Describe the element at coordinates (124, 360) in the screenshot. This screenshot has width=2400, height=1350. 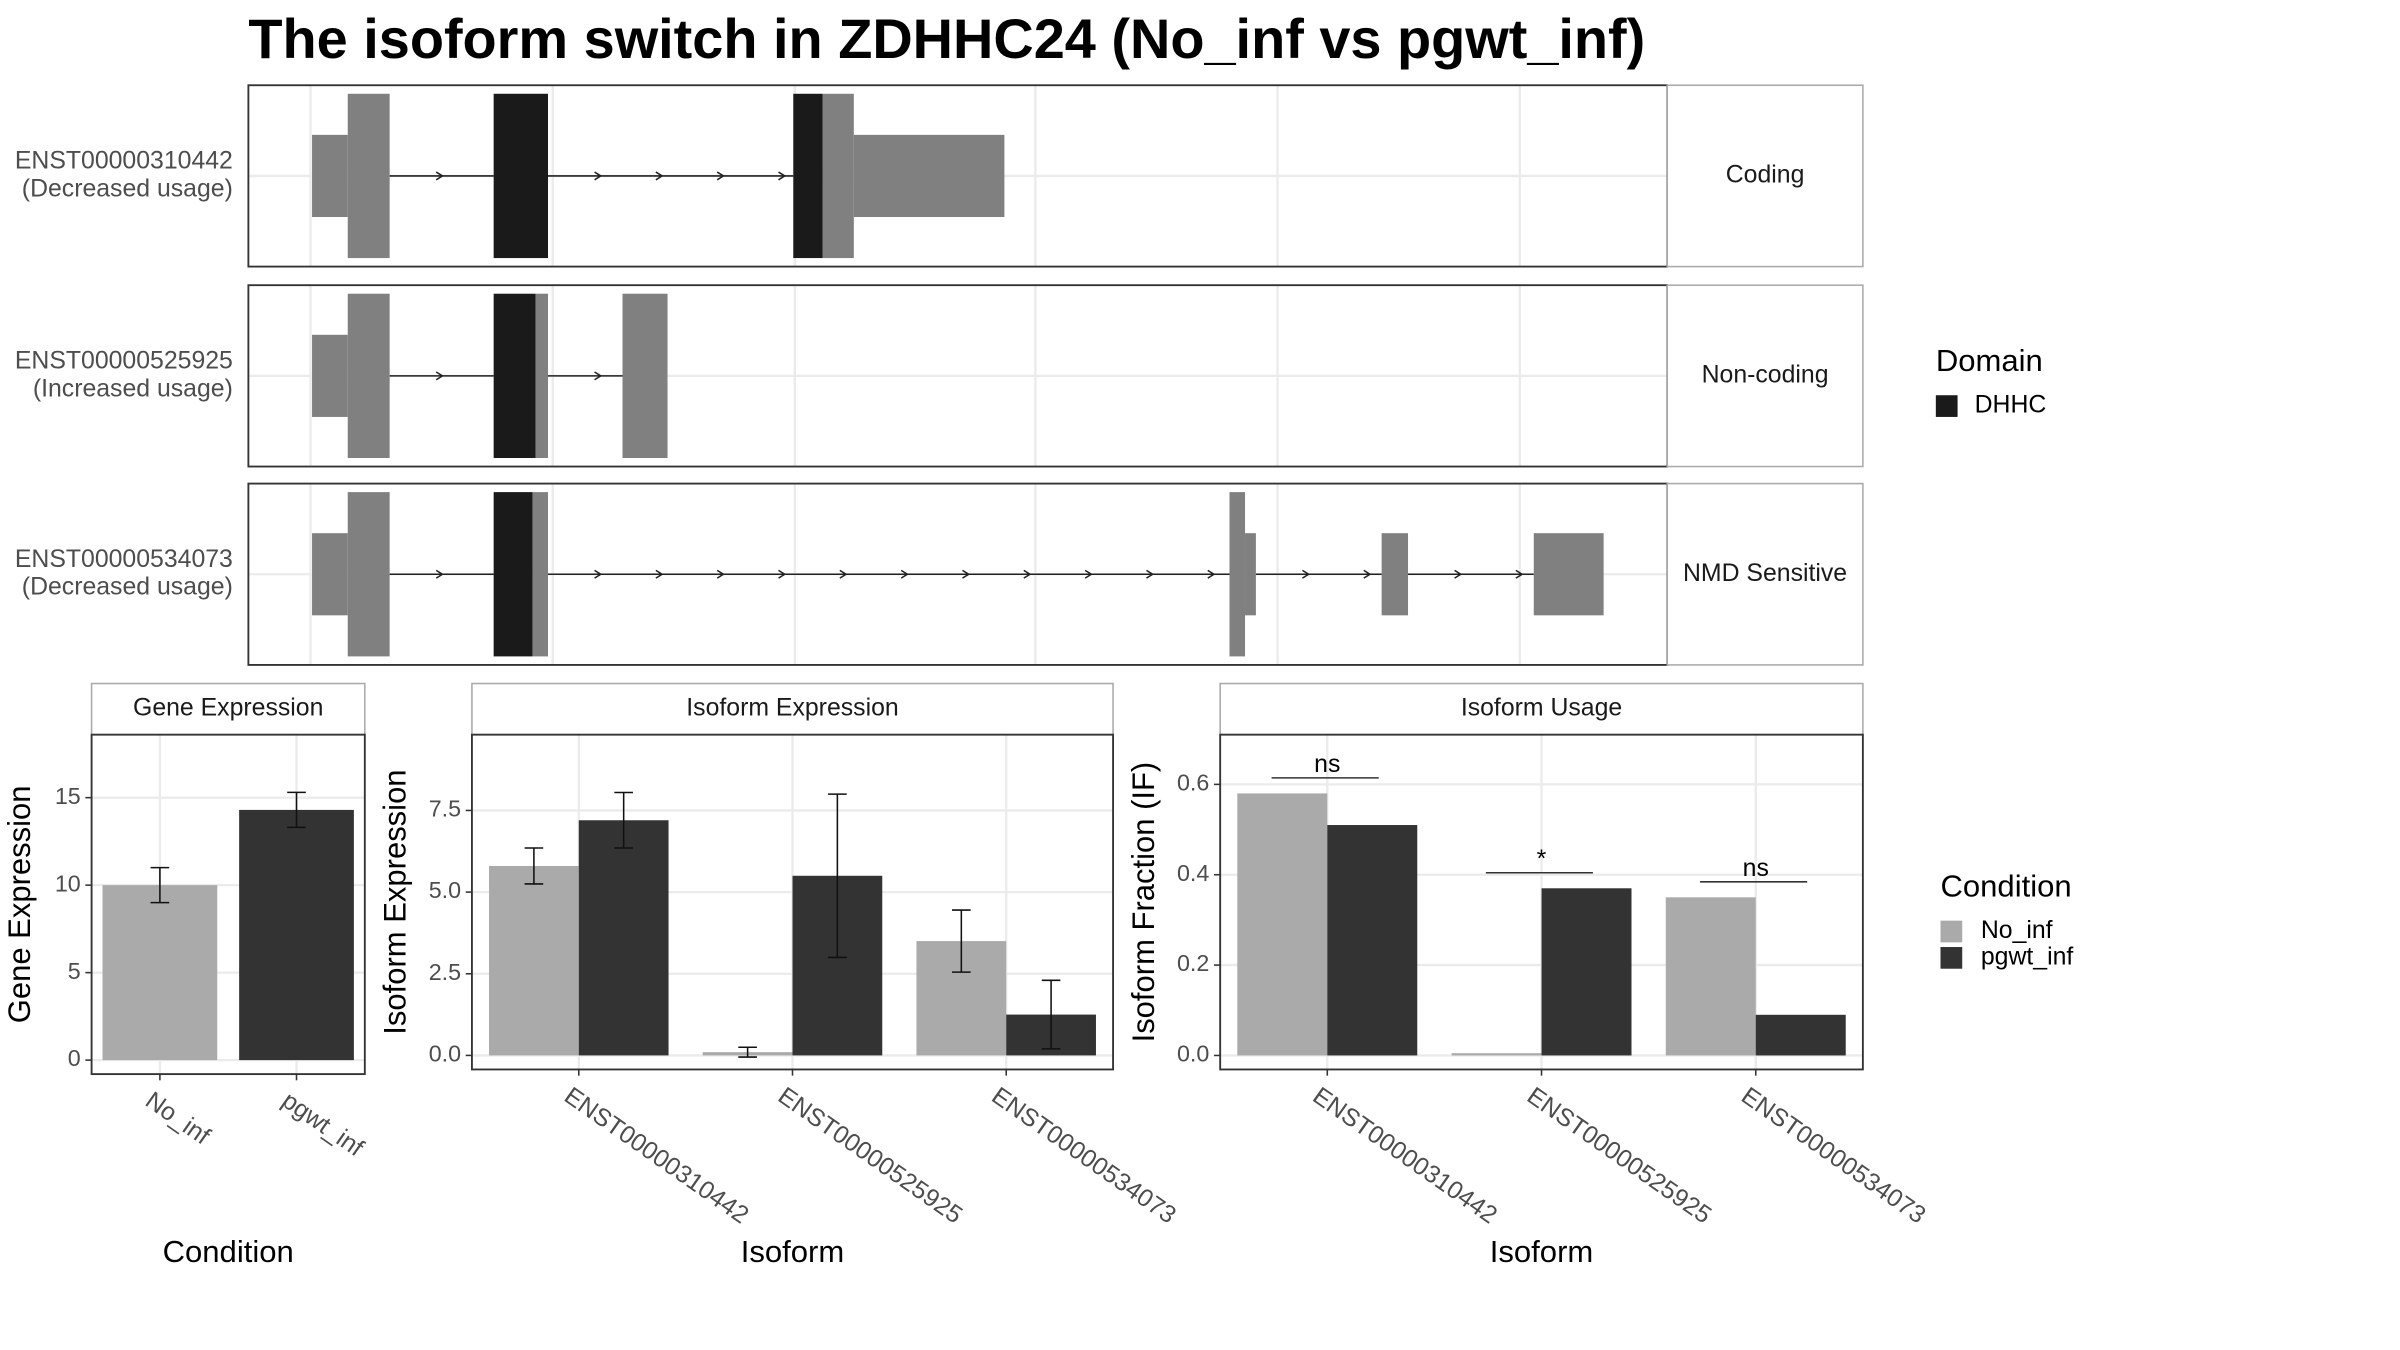
I see `transcript-name: ENST00000525925` at that location.